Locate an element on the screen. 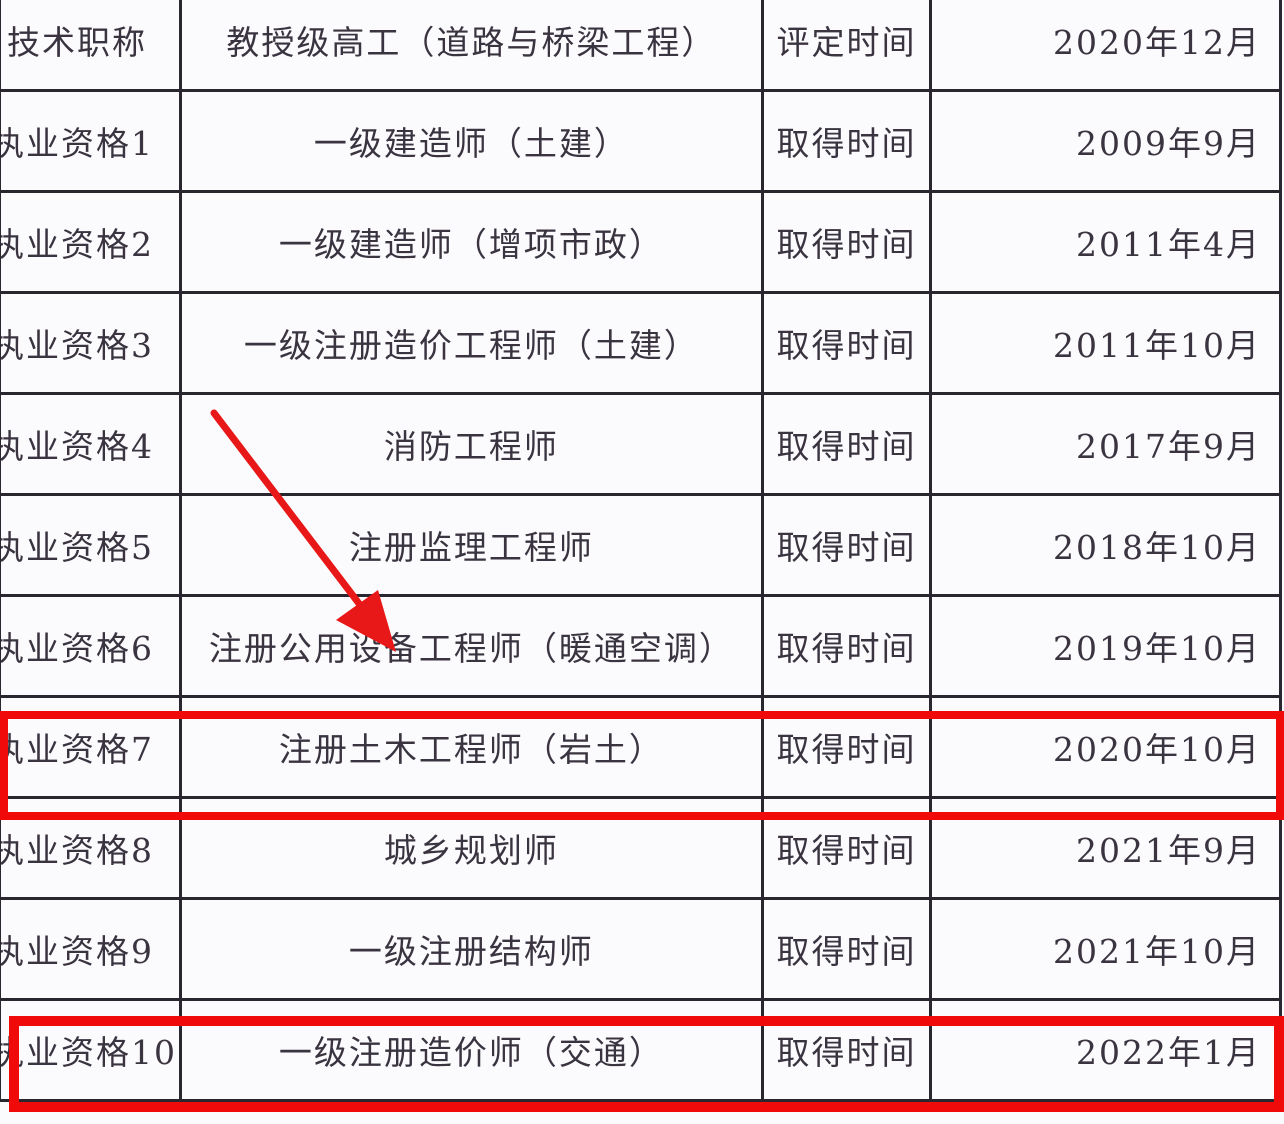 The width and height of the screenshot is (1284, 1124). date-value-cell: 2011年10月 is located at coordinates (1105, 343).